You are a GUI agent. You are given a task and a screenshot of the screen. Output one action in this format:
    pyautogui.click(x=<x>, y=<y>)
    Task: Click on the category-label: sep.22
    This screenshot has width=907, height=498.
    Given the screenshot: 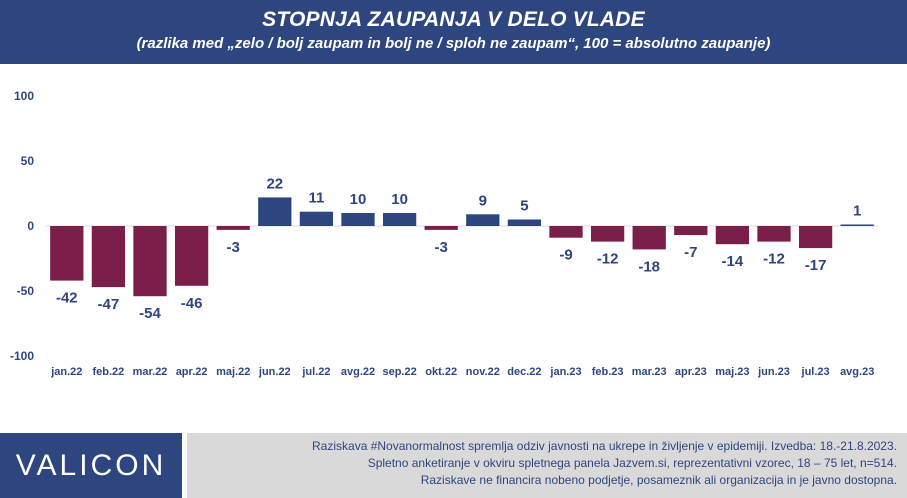 What is the action you would take?
    pyautogui.click(x=399, y=372)
    